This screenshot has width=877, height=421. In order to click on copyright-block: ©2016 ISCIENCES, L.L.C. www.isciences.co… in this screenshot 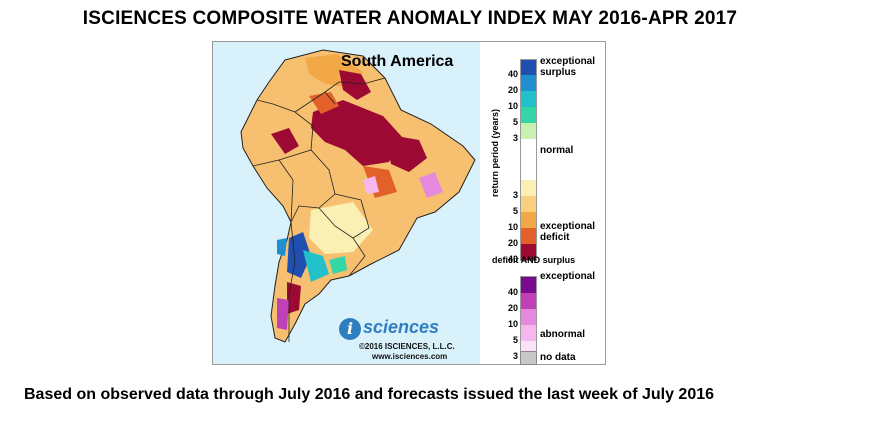, I will do `click(407, 352)`.